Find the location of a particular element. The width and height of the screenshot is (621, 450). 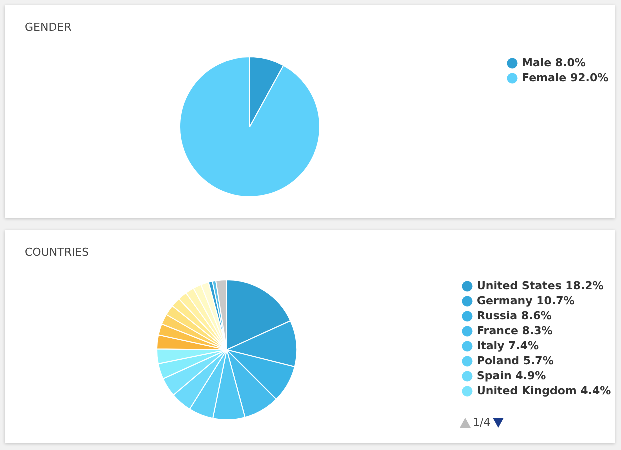

pie-slice is located at coordinates (250, 127).